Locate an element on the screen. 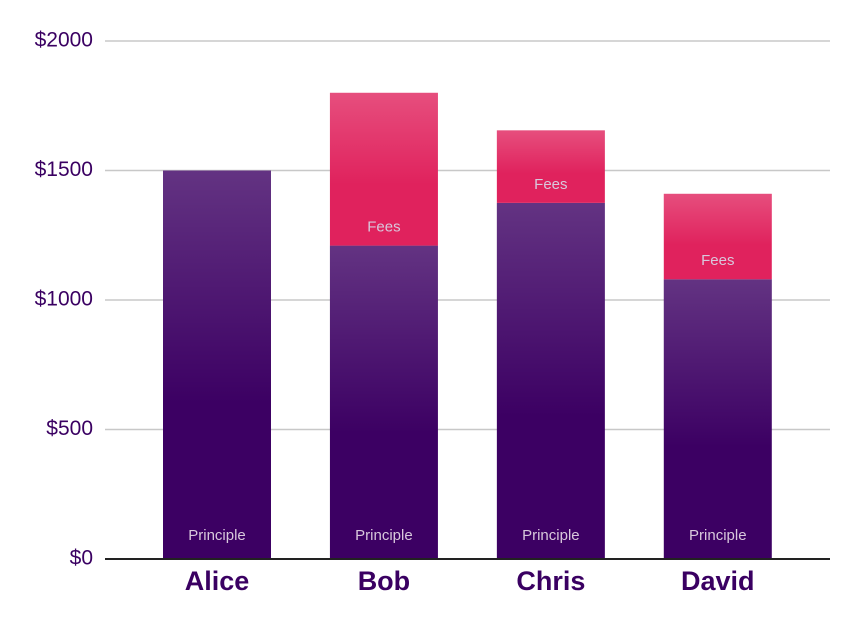  y-tick-label: $2000 is located at coordinates (64, 40).